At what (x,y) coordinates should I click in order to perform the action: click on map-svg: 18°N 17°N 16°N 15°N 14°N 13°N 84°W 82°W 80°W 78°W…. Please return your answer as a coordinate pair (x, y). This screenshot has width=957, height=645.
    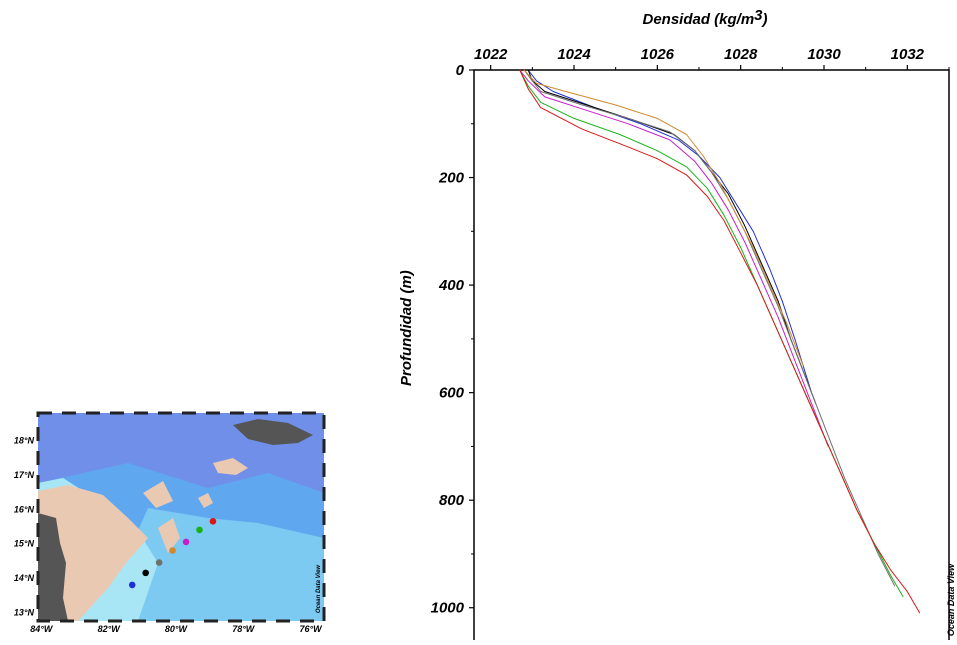
    Looking at the image, I should click on (170, 522).